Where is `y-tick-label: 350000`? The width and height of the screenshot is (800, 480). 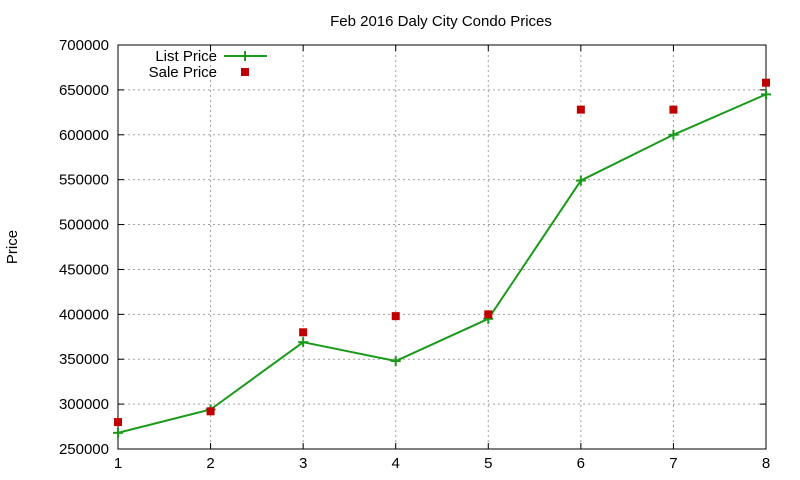
y-tick-label: 350000 is located at coordinates (84, 359).